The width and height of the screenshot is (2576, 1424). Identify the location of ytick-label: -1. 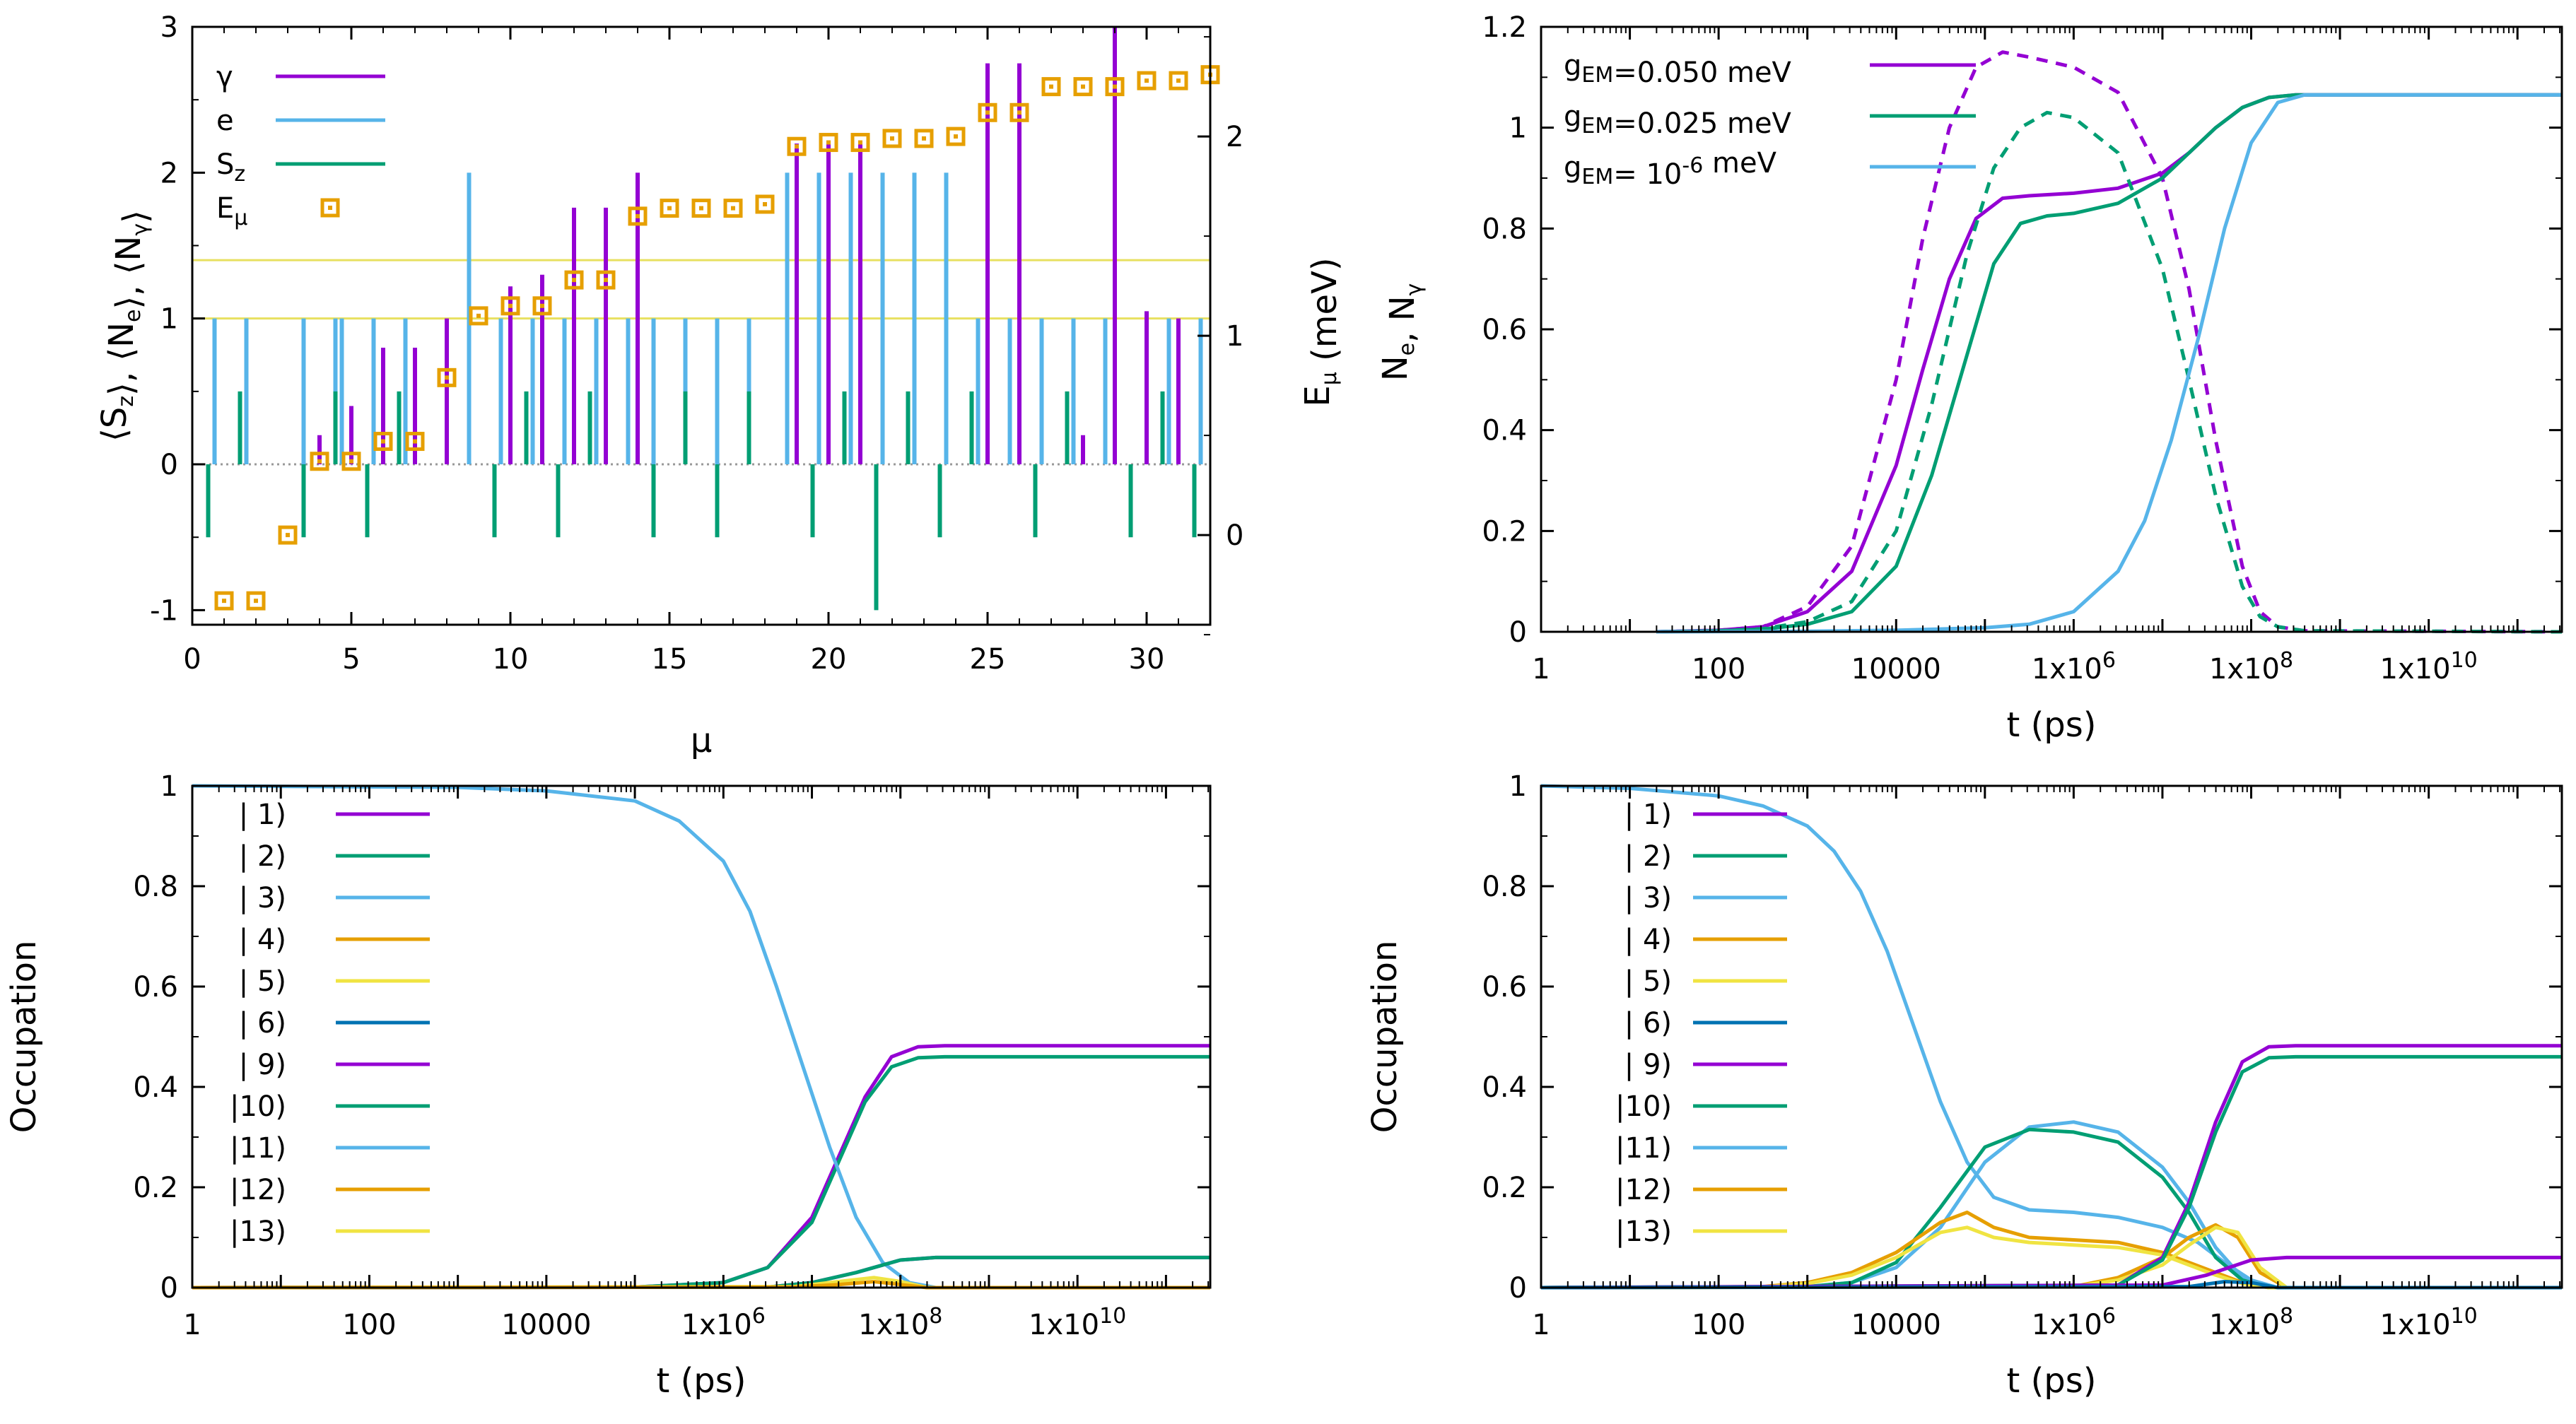
(164, 610).